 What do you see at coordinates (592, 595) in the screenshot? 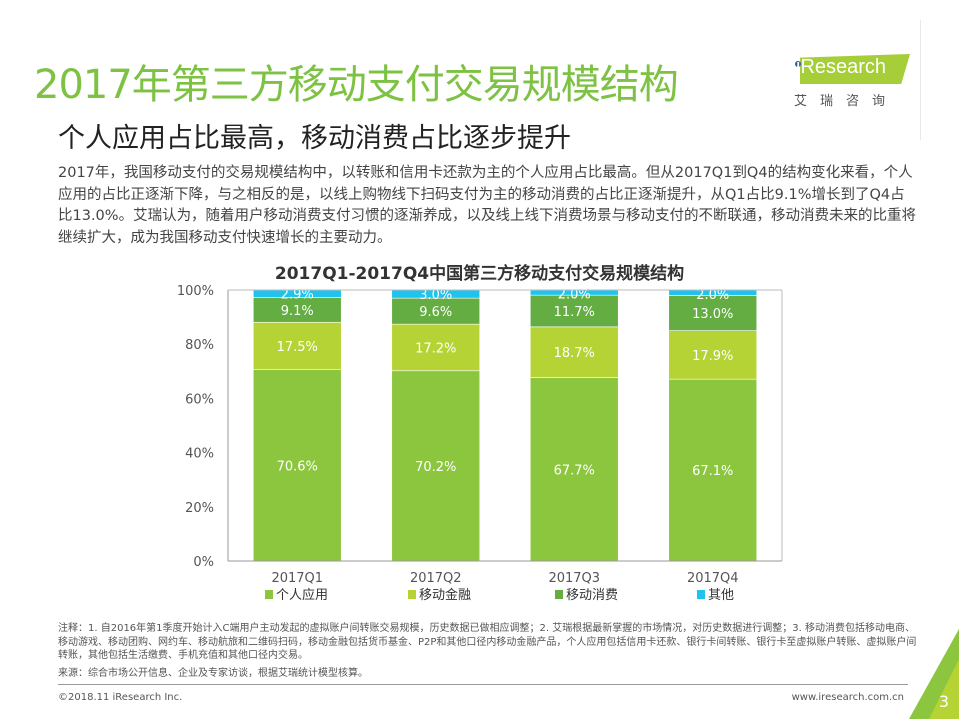
I see `legend-label: 移动消费` at bounding box center [592, 595].